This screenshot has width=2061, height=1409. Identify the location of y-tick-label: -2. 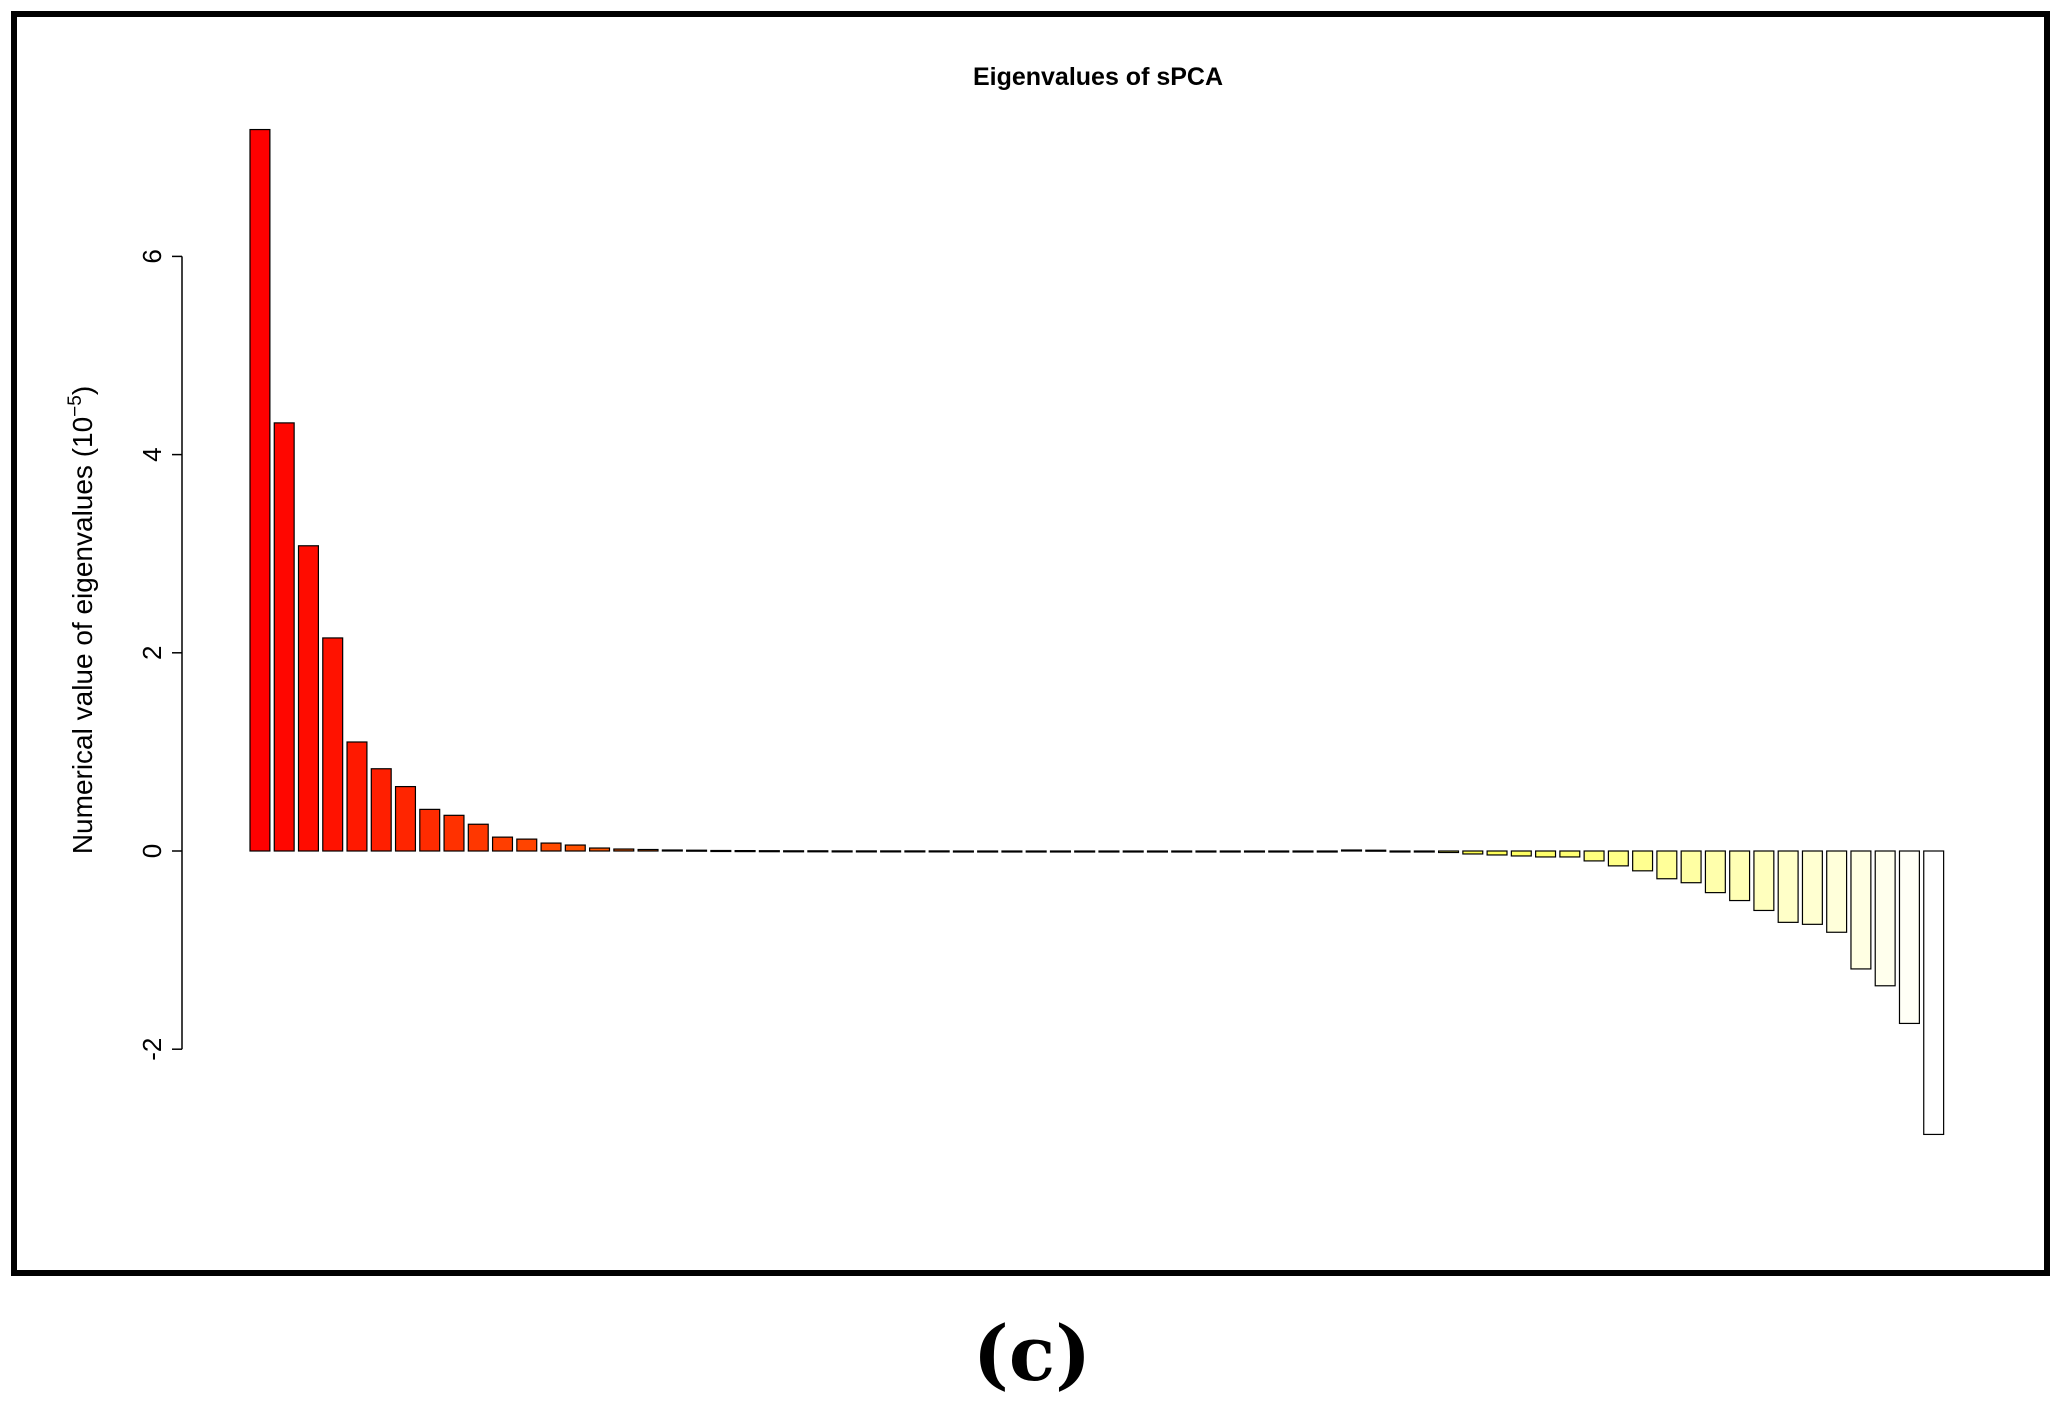
(152, 1049).